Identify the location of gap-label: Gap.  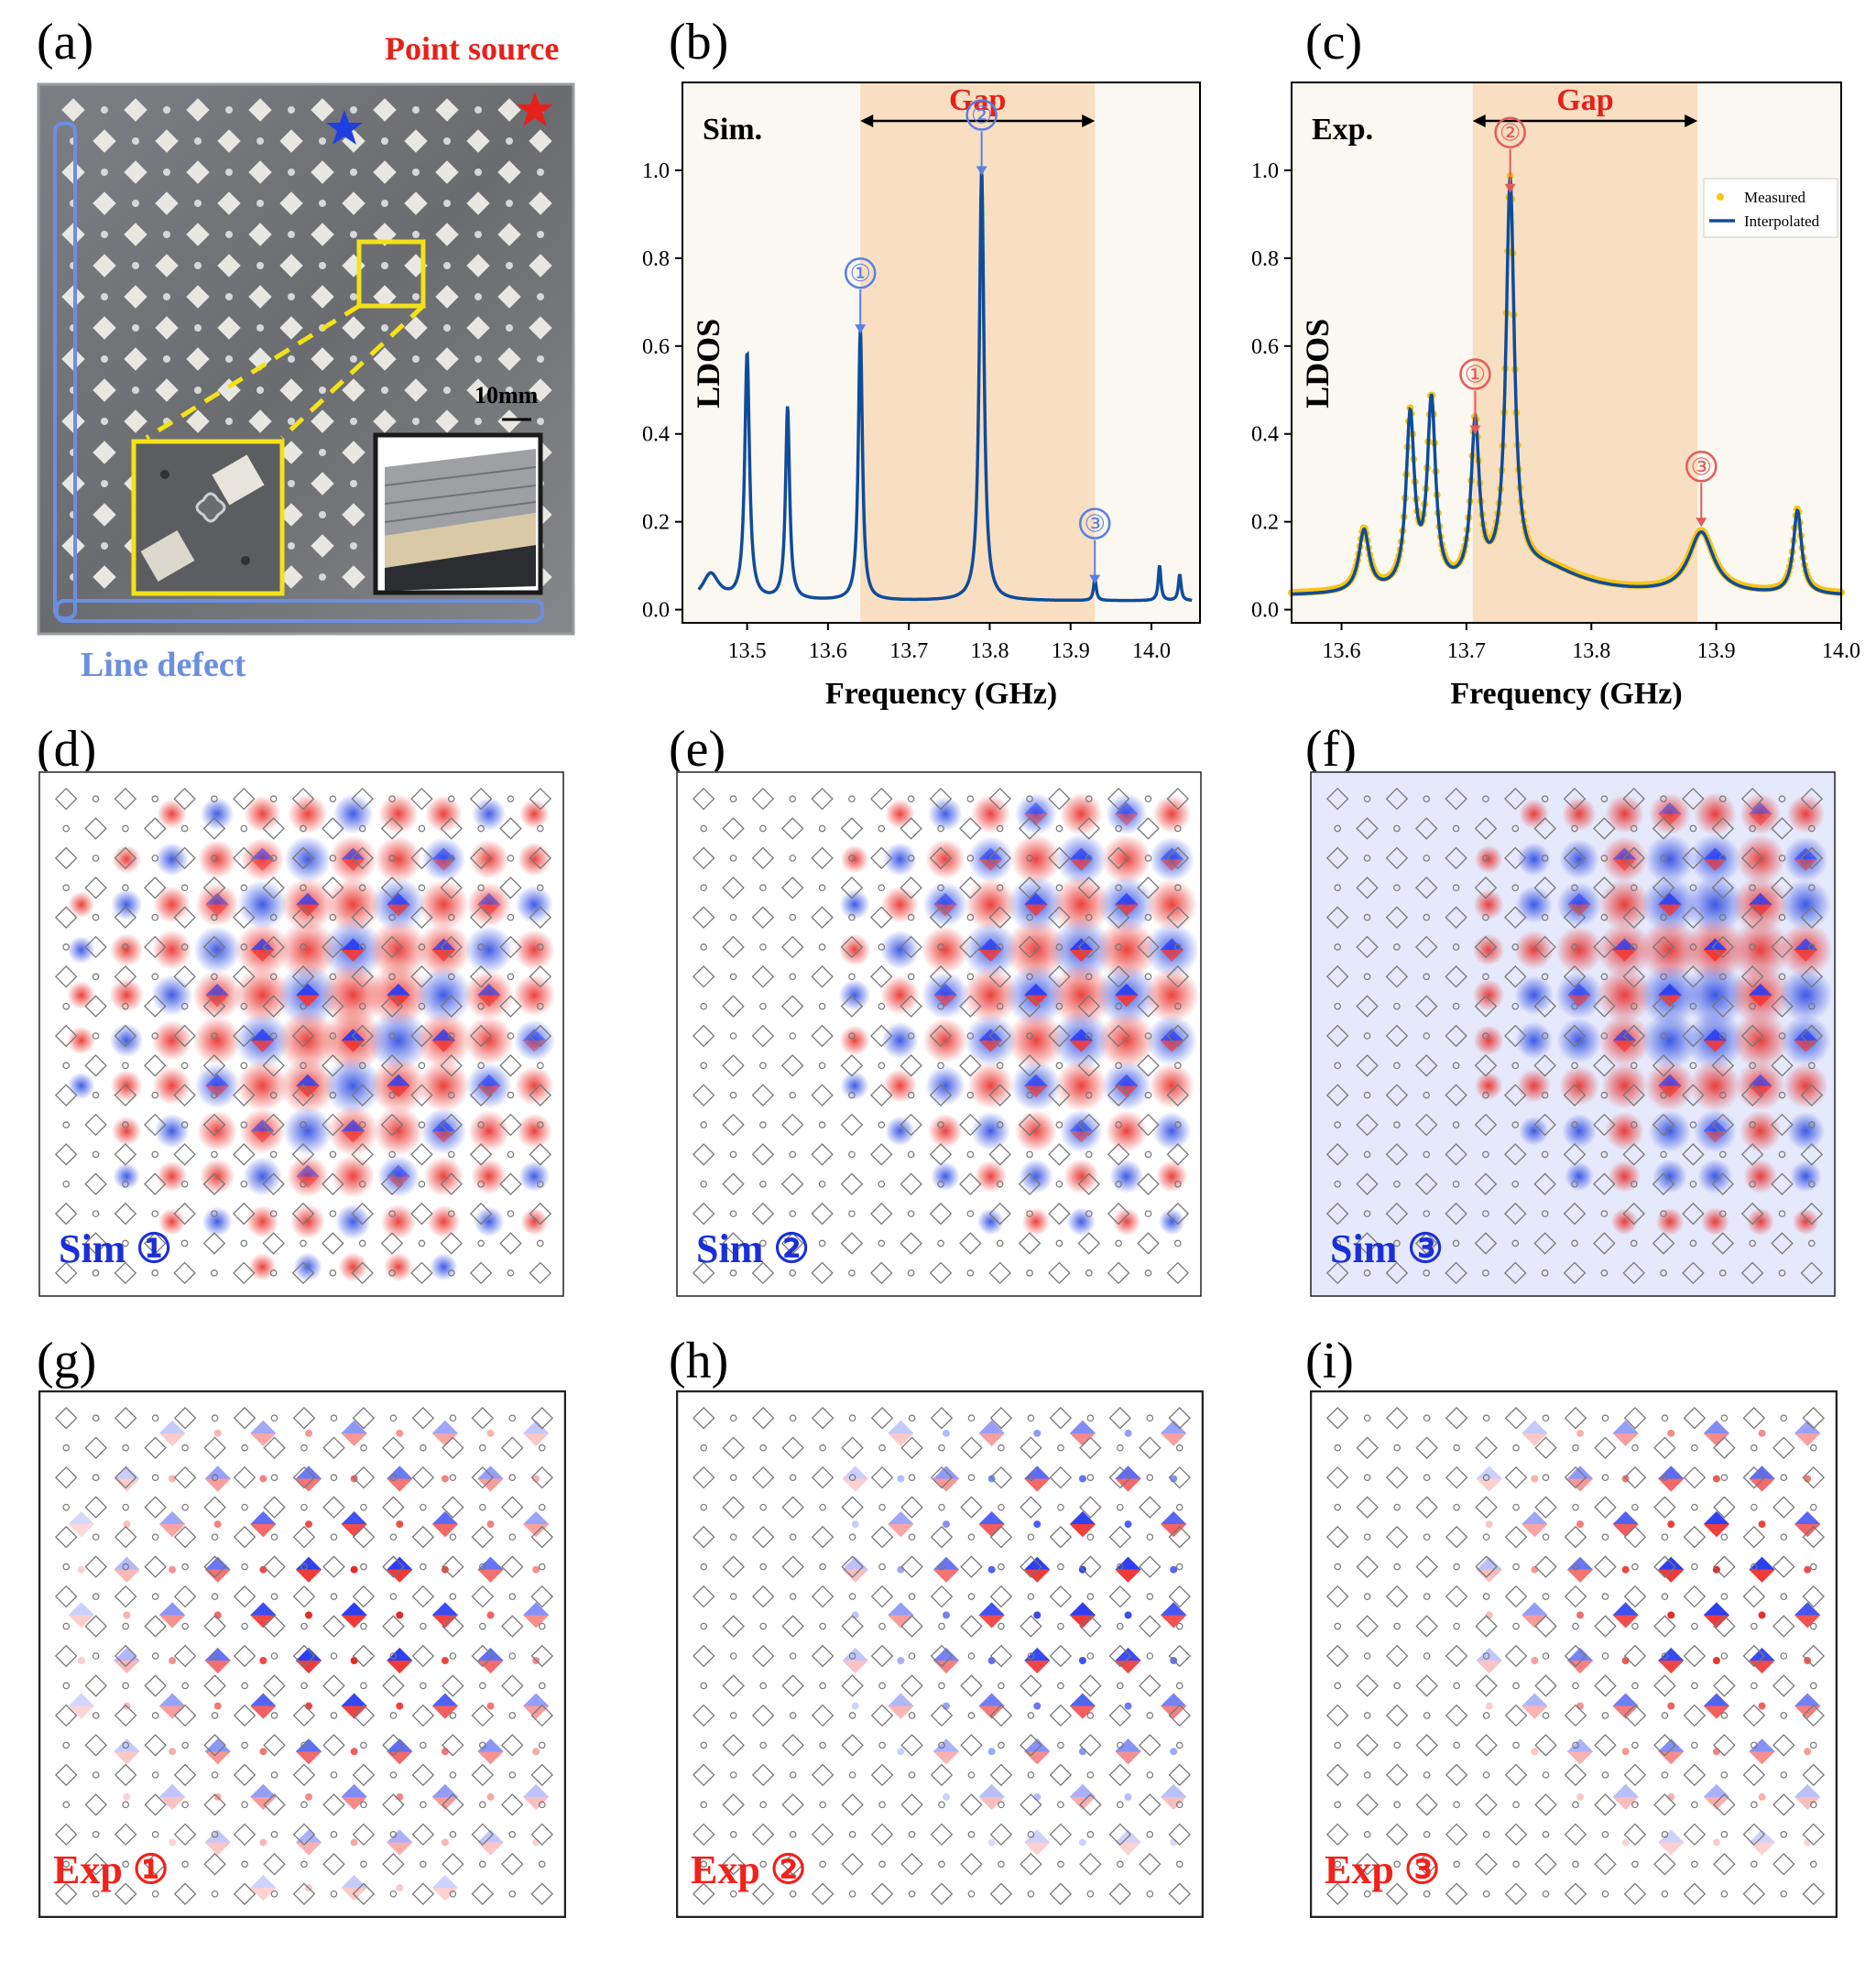
(1584, 100).